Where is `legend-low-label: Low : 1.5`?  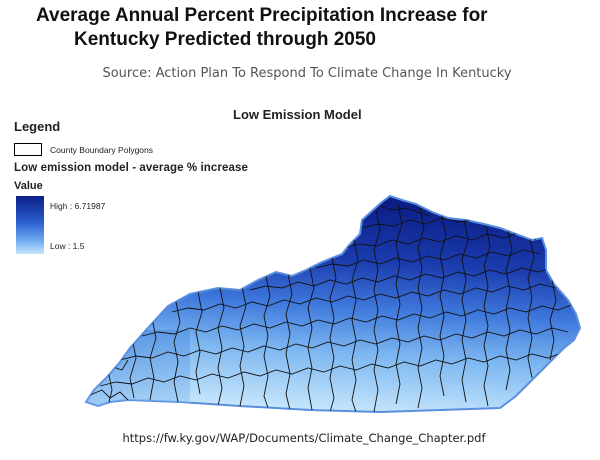 legend-low-label: Low : 1.5 is located at coordinates (67, 246).